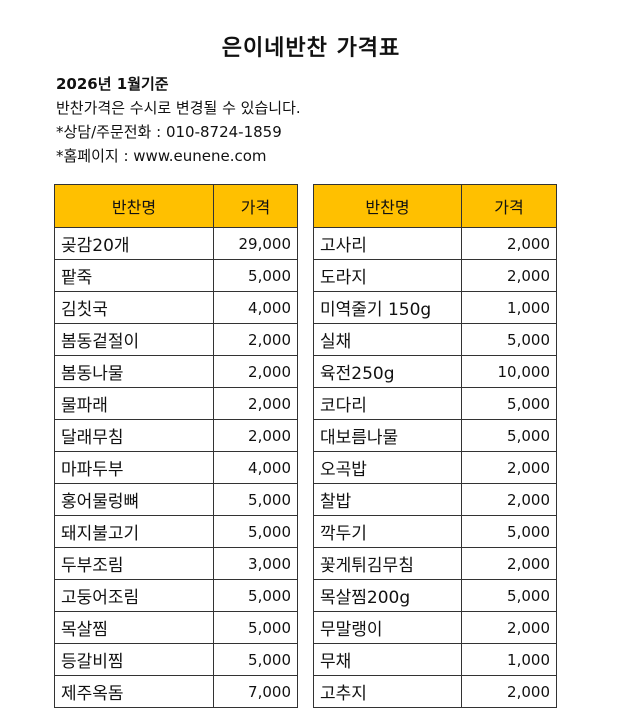 This screenshot has height=708, width=622. Describe the element at coordinates (134, 531) in the screenshot. I see `dish-name: 돼지불고기` at that location.